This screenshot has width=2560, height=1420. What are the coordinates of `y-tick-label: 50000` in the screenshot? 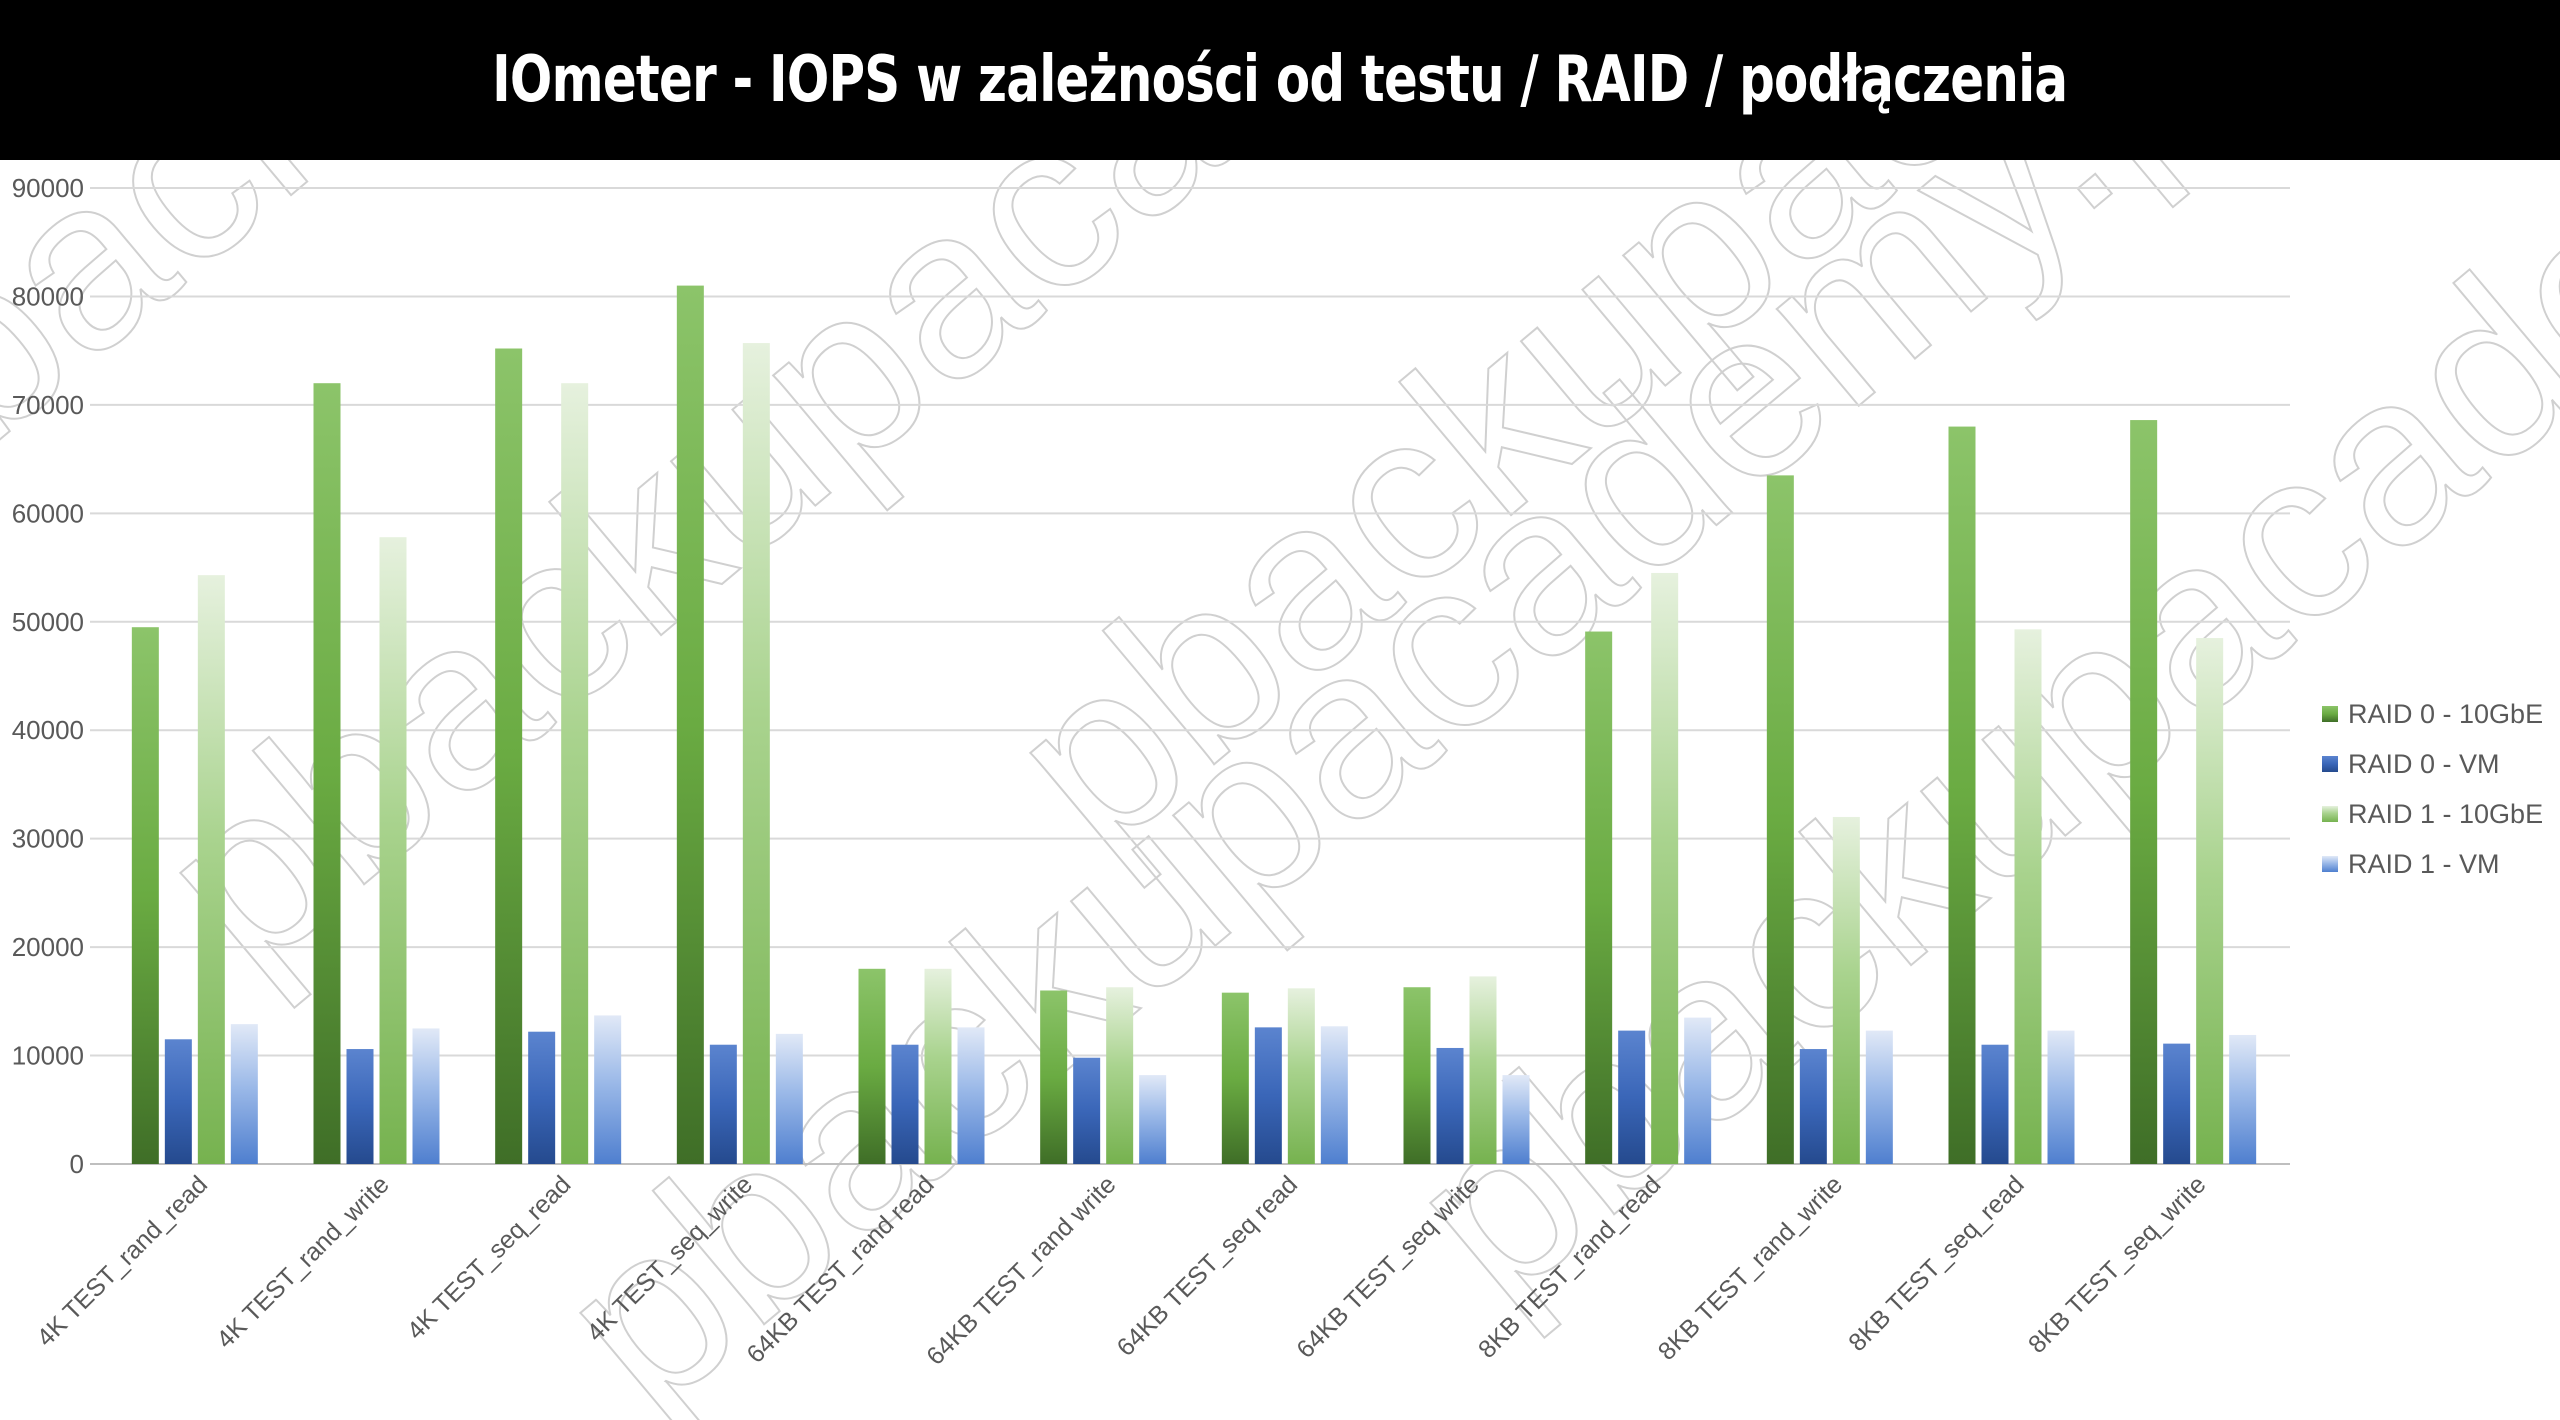 It's located at (48, 622).